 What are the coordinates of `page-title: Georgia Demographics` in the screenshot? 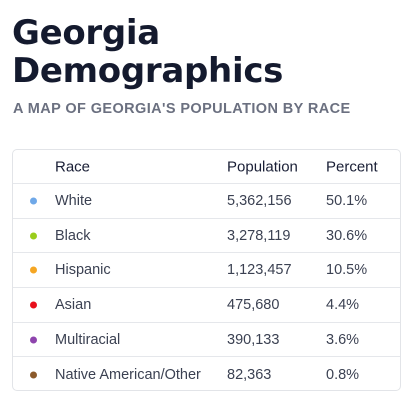 It's located at (148, 52).